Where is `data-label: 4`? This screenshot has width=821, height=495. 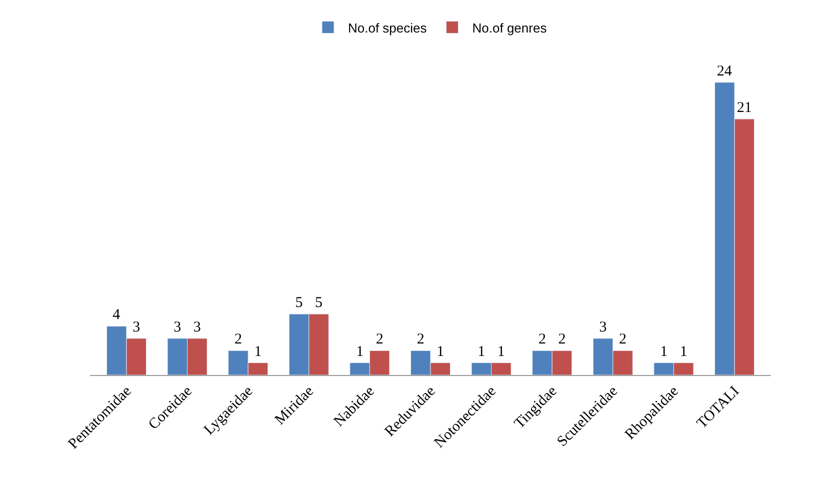 data-label: 4 is located at coordinates (116, 315).